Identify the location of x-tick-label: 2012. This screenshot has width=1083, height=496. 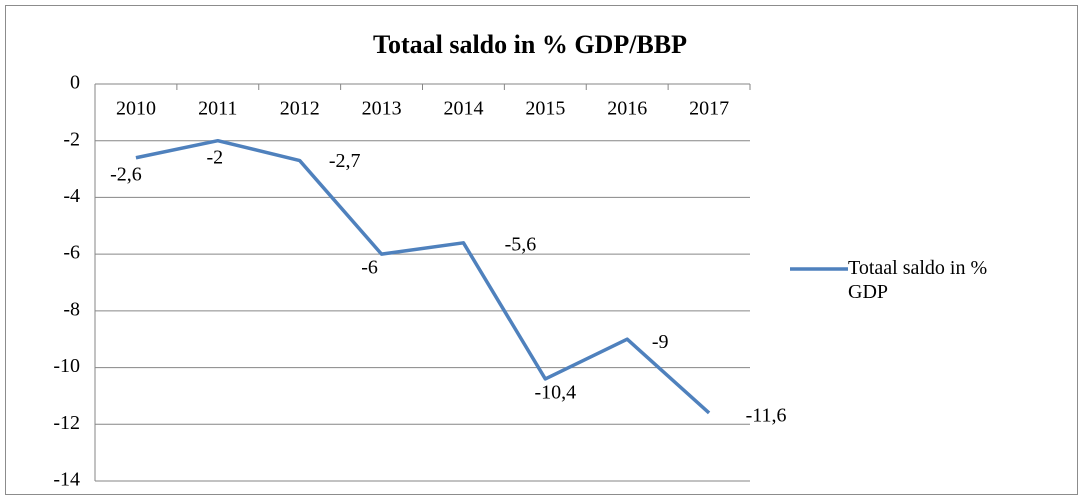
(300, 109).